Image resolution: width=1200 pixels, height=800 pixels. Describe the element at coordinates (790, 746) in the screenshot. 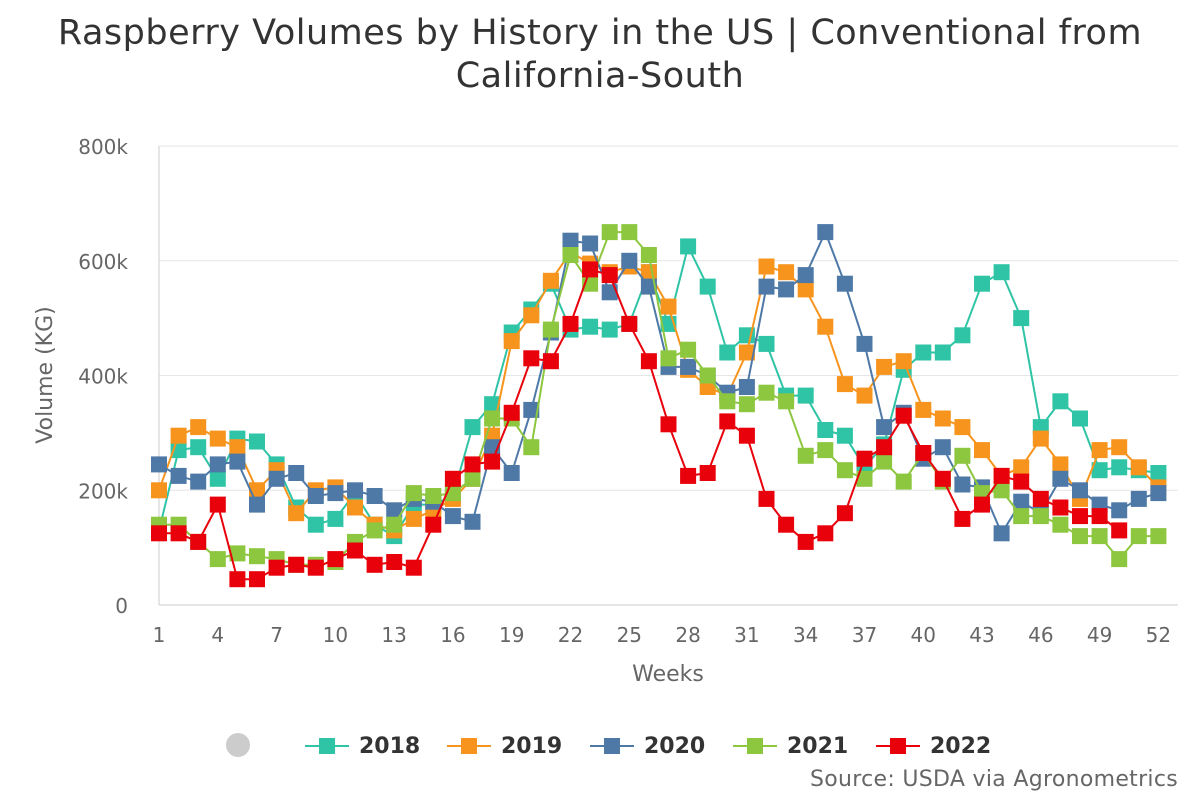

I see `legend-item-2021: 2021` at that location.